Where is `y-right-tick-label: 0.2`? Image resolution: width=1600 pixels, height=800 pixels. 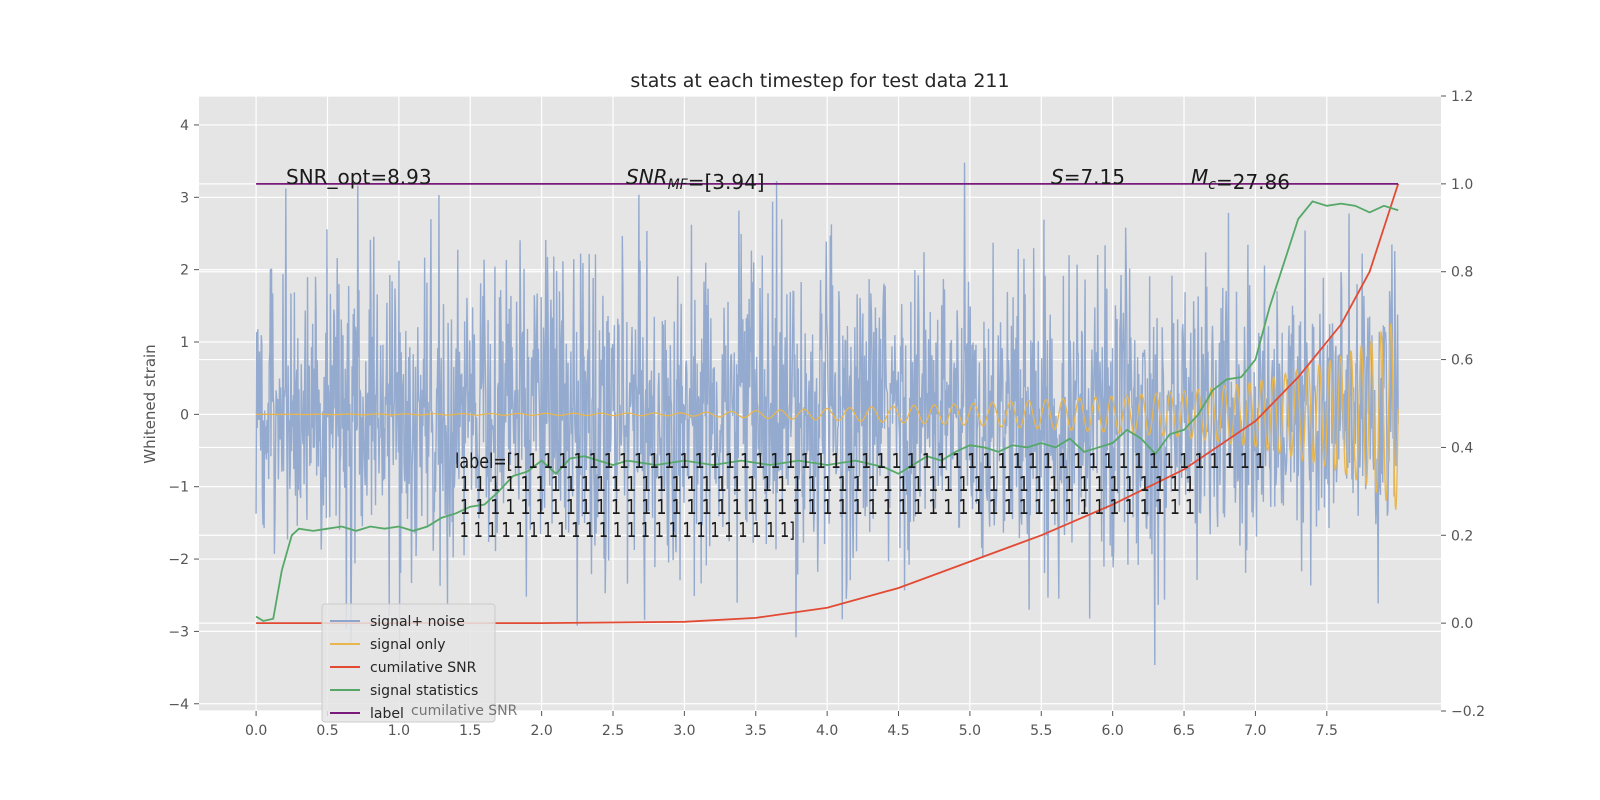 y-right-tick-label: 0.2 is located at coordinates (1462, 536).